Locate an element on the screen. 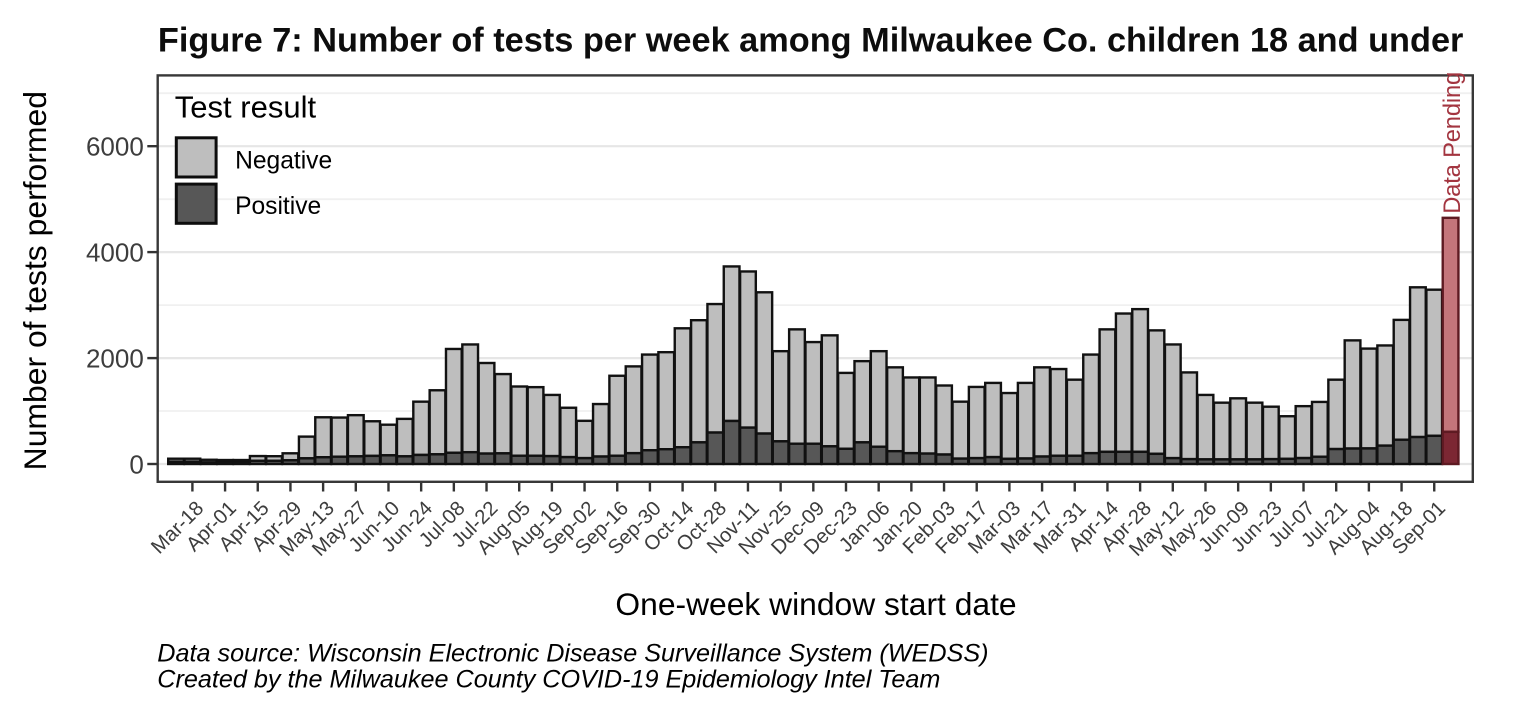 The width and height of the screenshot is (1523, 718). svg-text: 0 is located at coordinates (136, 465).